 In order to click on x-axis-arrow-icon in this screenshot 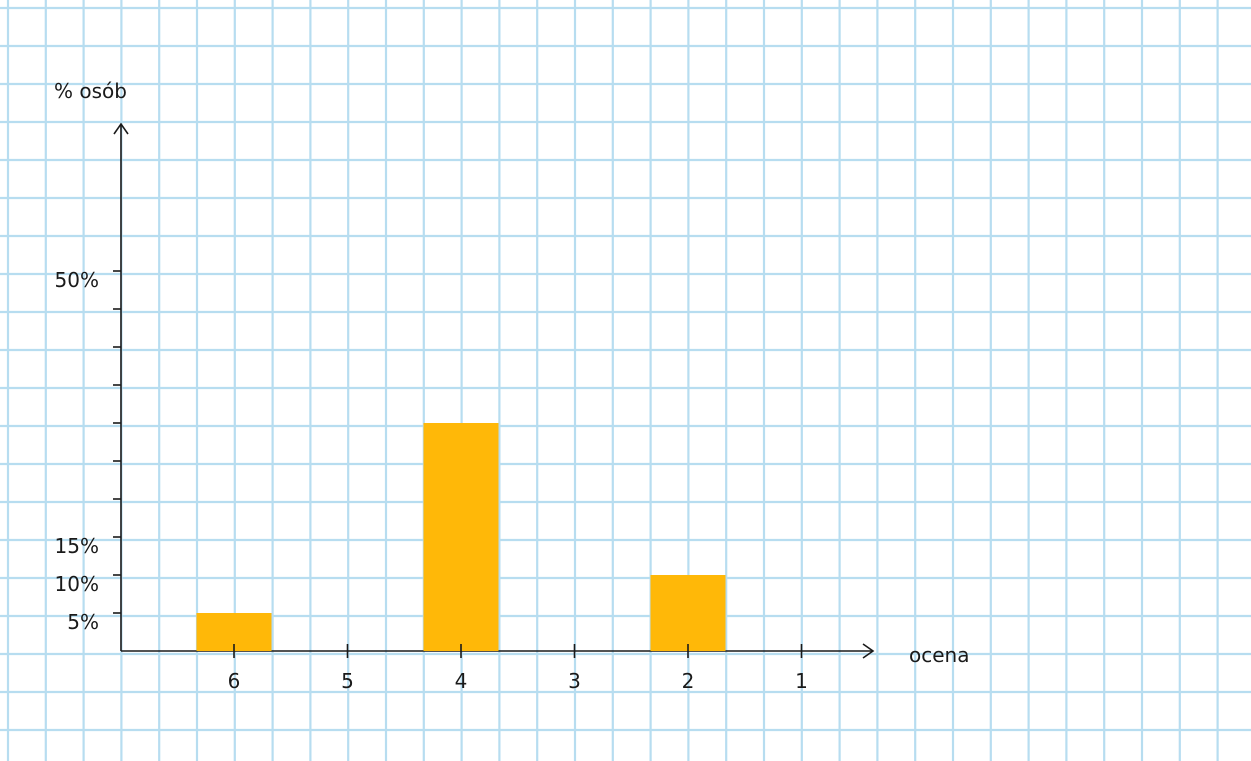, I will do `click(868, 651)`.